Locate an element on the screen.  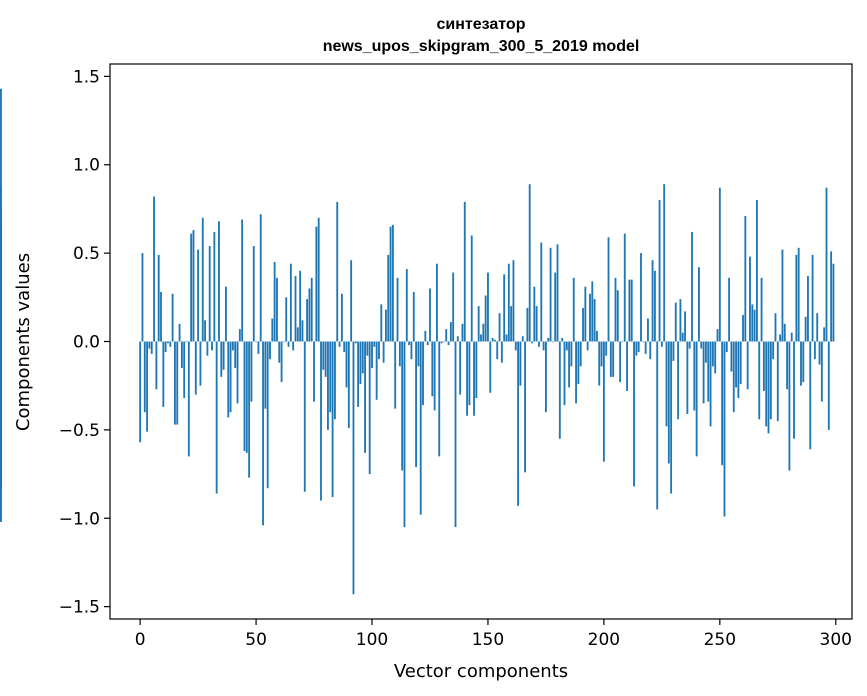
y-tick-label: 0.0 is located at coordinates (86, 343).